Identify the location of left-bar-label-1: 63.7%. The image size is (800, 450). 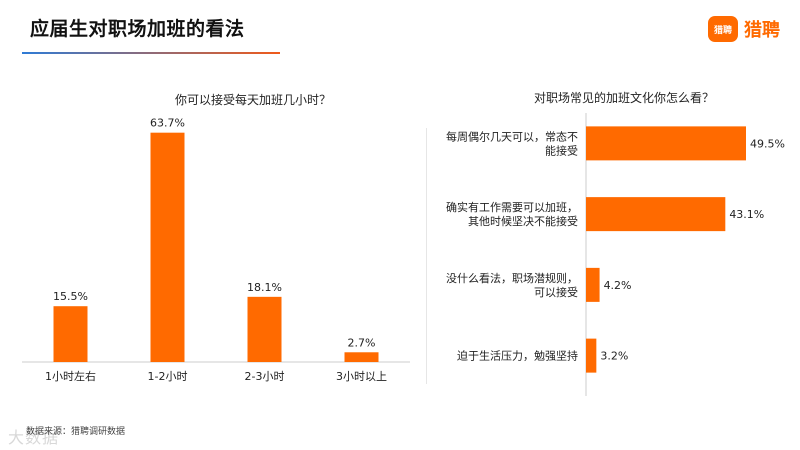
(167, 123).